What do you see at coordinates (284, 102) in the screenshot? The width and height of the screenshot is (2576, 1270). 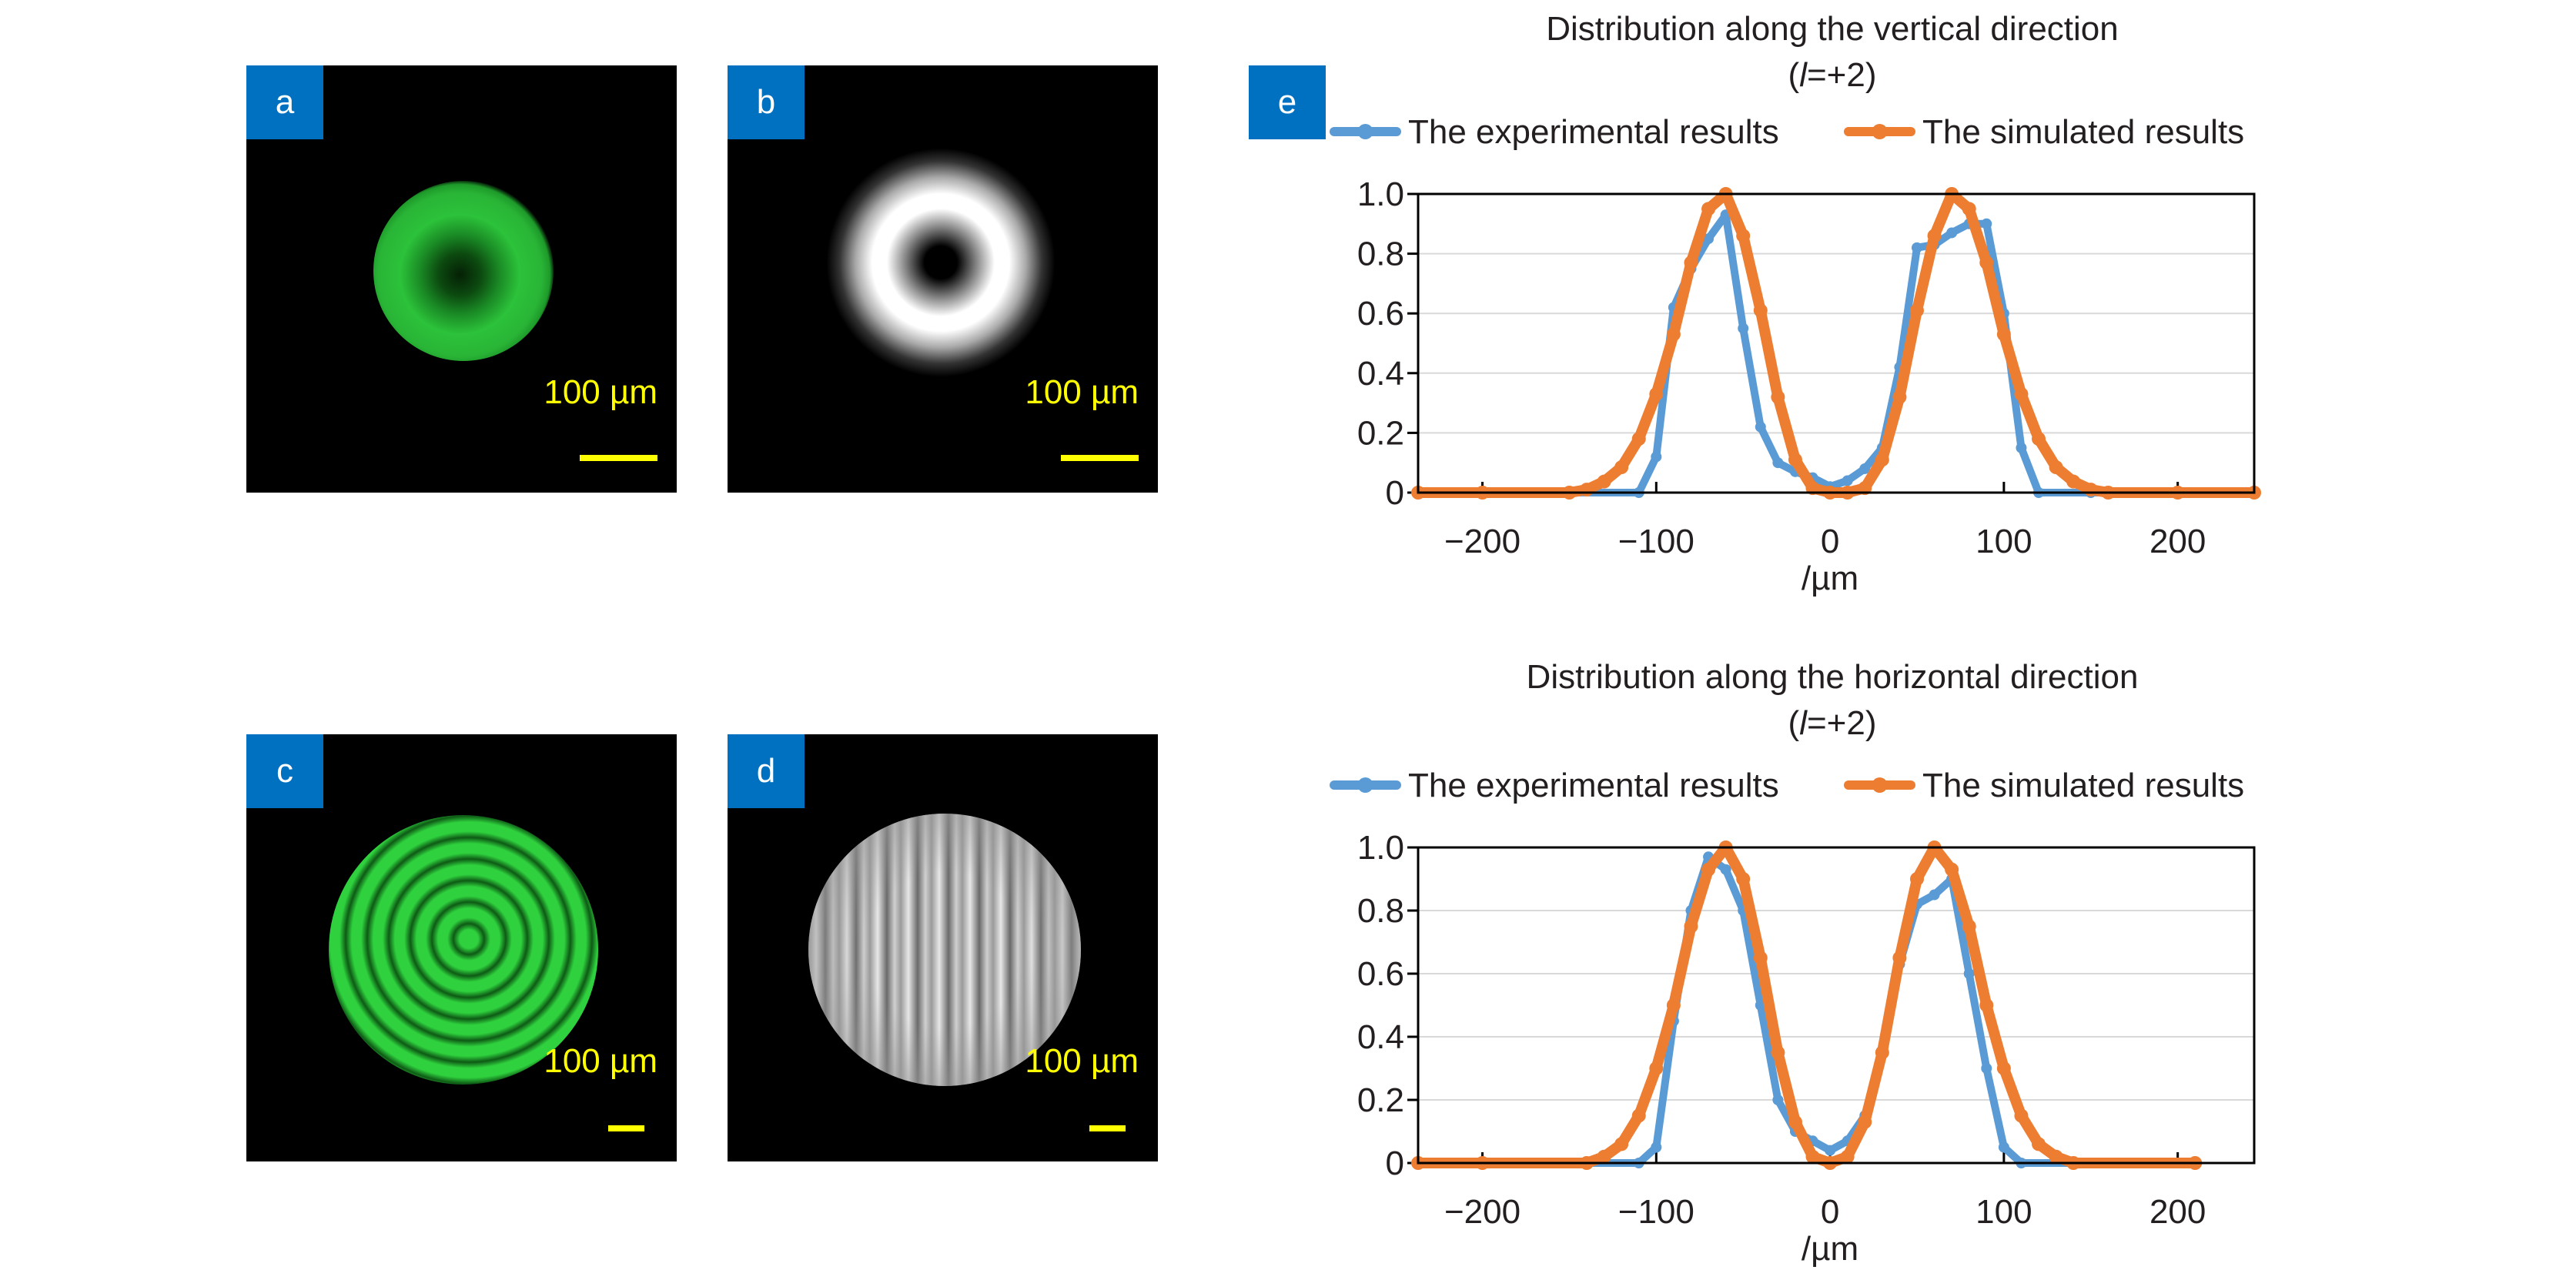 I see `panel-label-a: a` at bounding box center [284, 102].